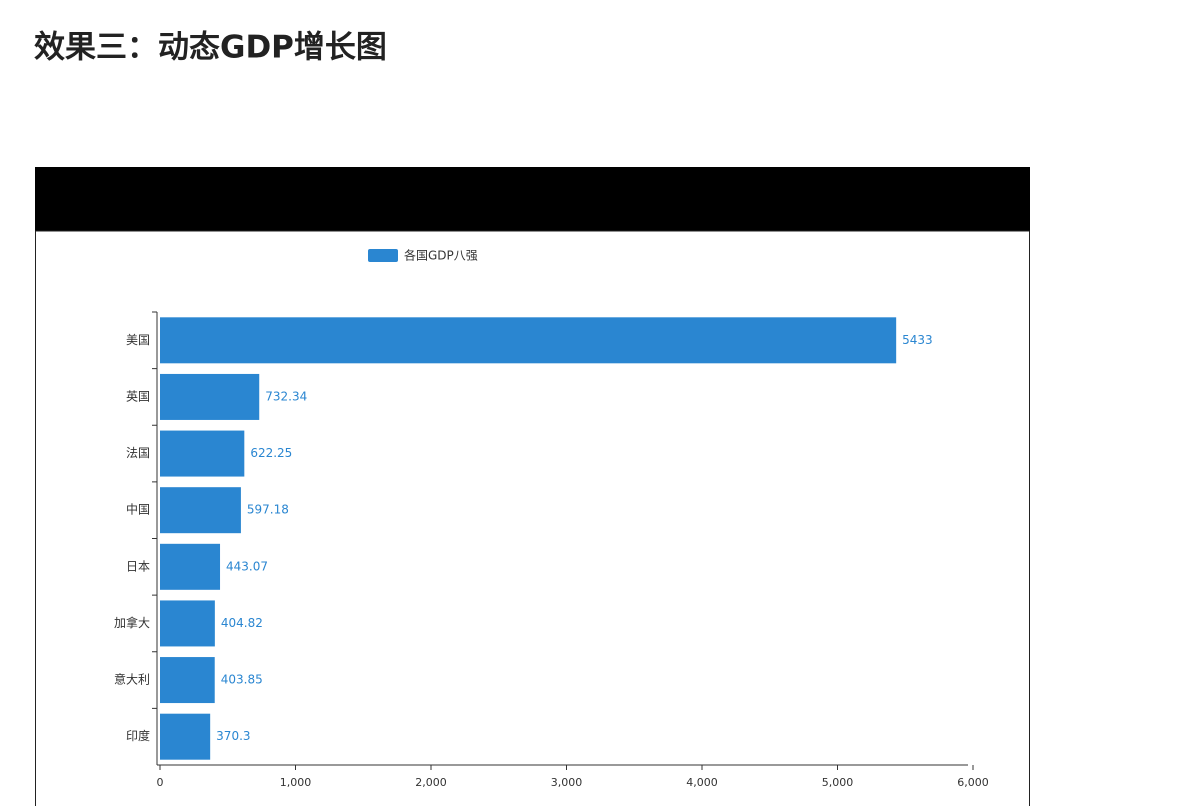 The image size is (1204, 806). I want to click on legend-swatch, so click(383, 255).